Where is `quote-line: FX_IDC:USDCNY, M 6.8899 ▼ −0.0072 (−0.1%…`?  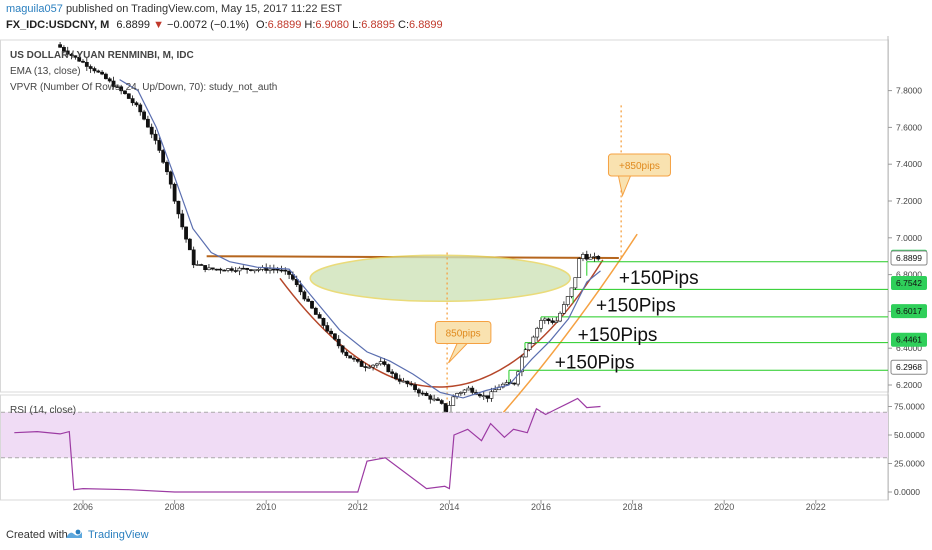
quote-line: FX_IDC:USDCNY, M 6.8899 ▼ −0.0072 (−0.1%… is located at coordinates (224, 25).